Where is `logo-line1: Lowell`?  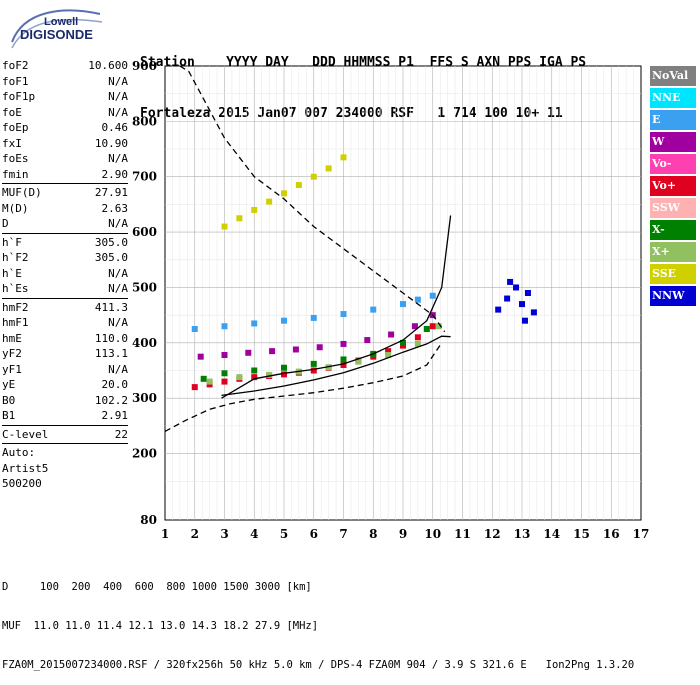
logo-line1: Lowell is located at coordinates (61, 22).